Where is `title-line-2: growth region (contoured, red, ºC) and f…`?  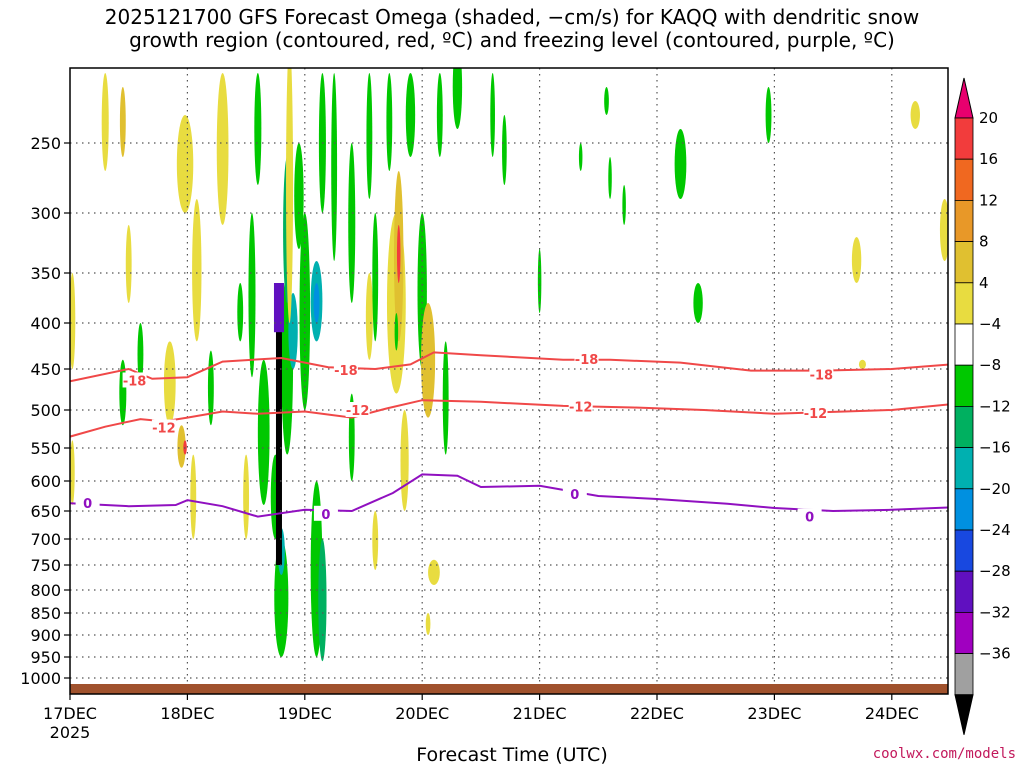 title-line-2: growth region (contoured, red, ºC) and f… is located at coordinates (512, 40).